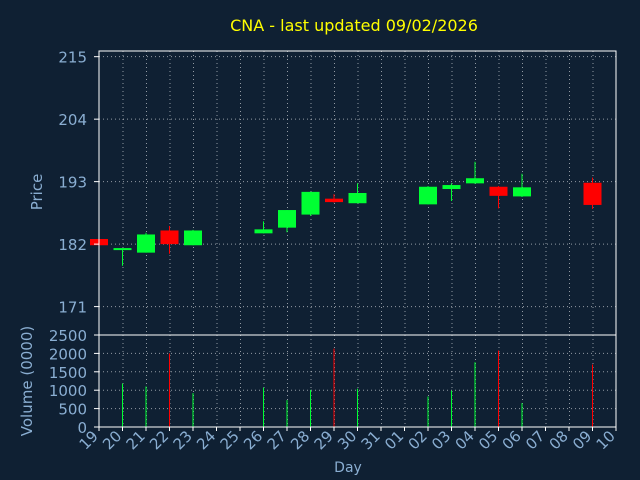  Describe the element at coordinates (357, 387) in the screenshot. I see `volume-bars` at that location.